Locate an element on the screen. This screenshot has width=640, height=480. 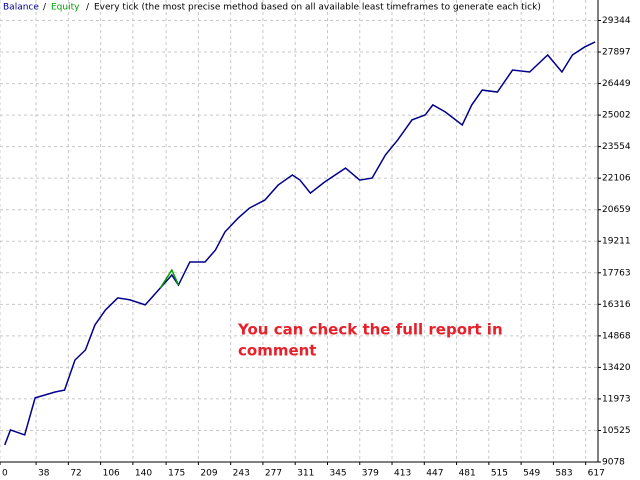
y-tick-label: 27897 is located at coordinates (616, 53).